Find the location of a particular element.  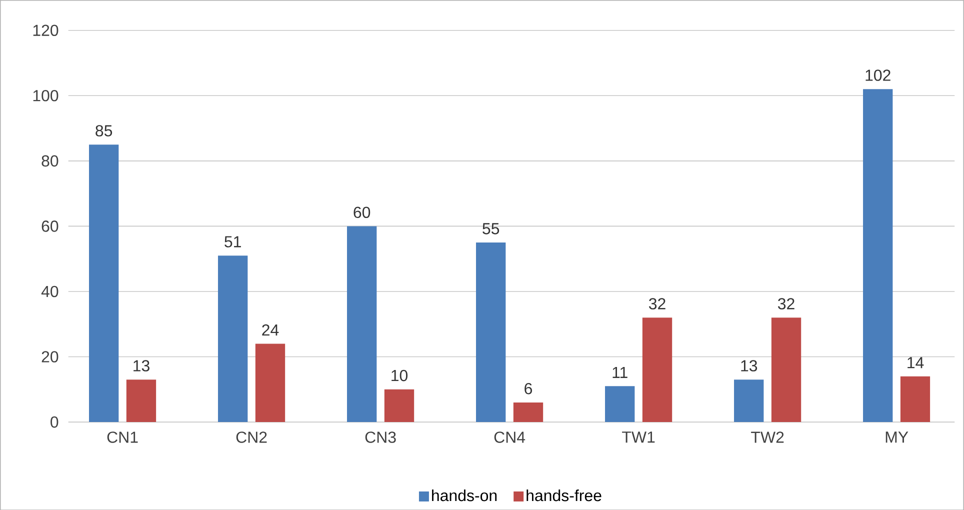

y-tick-label: 80 is located at coordinates (50, 160).